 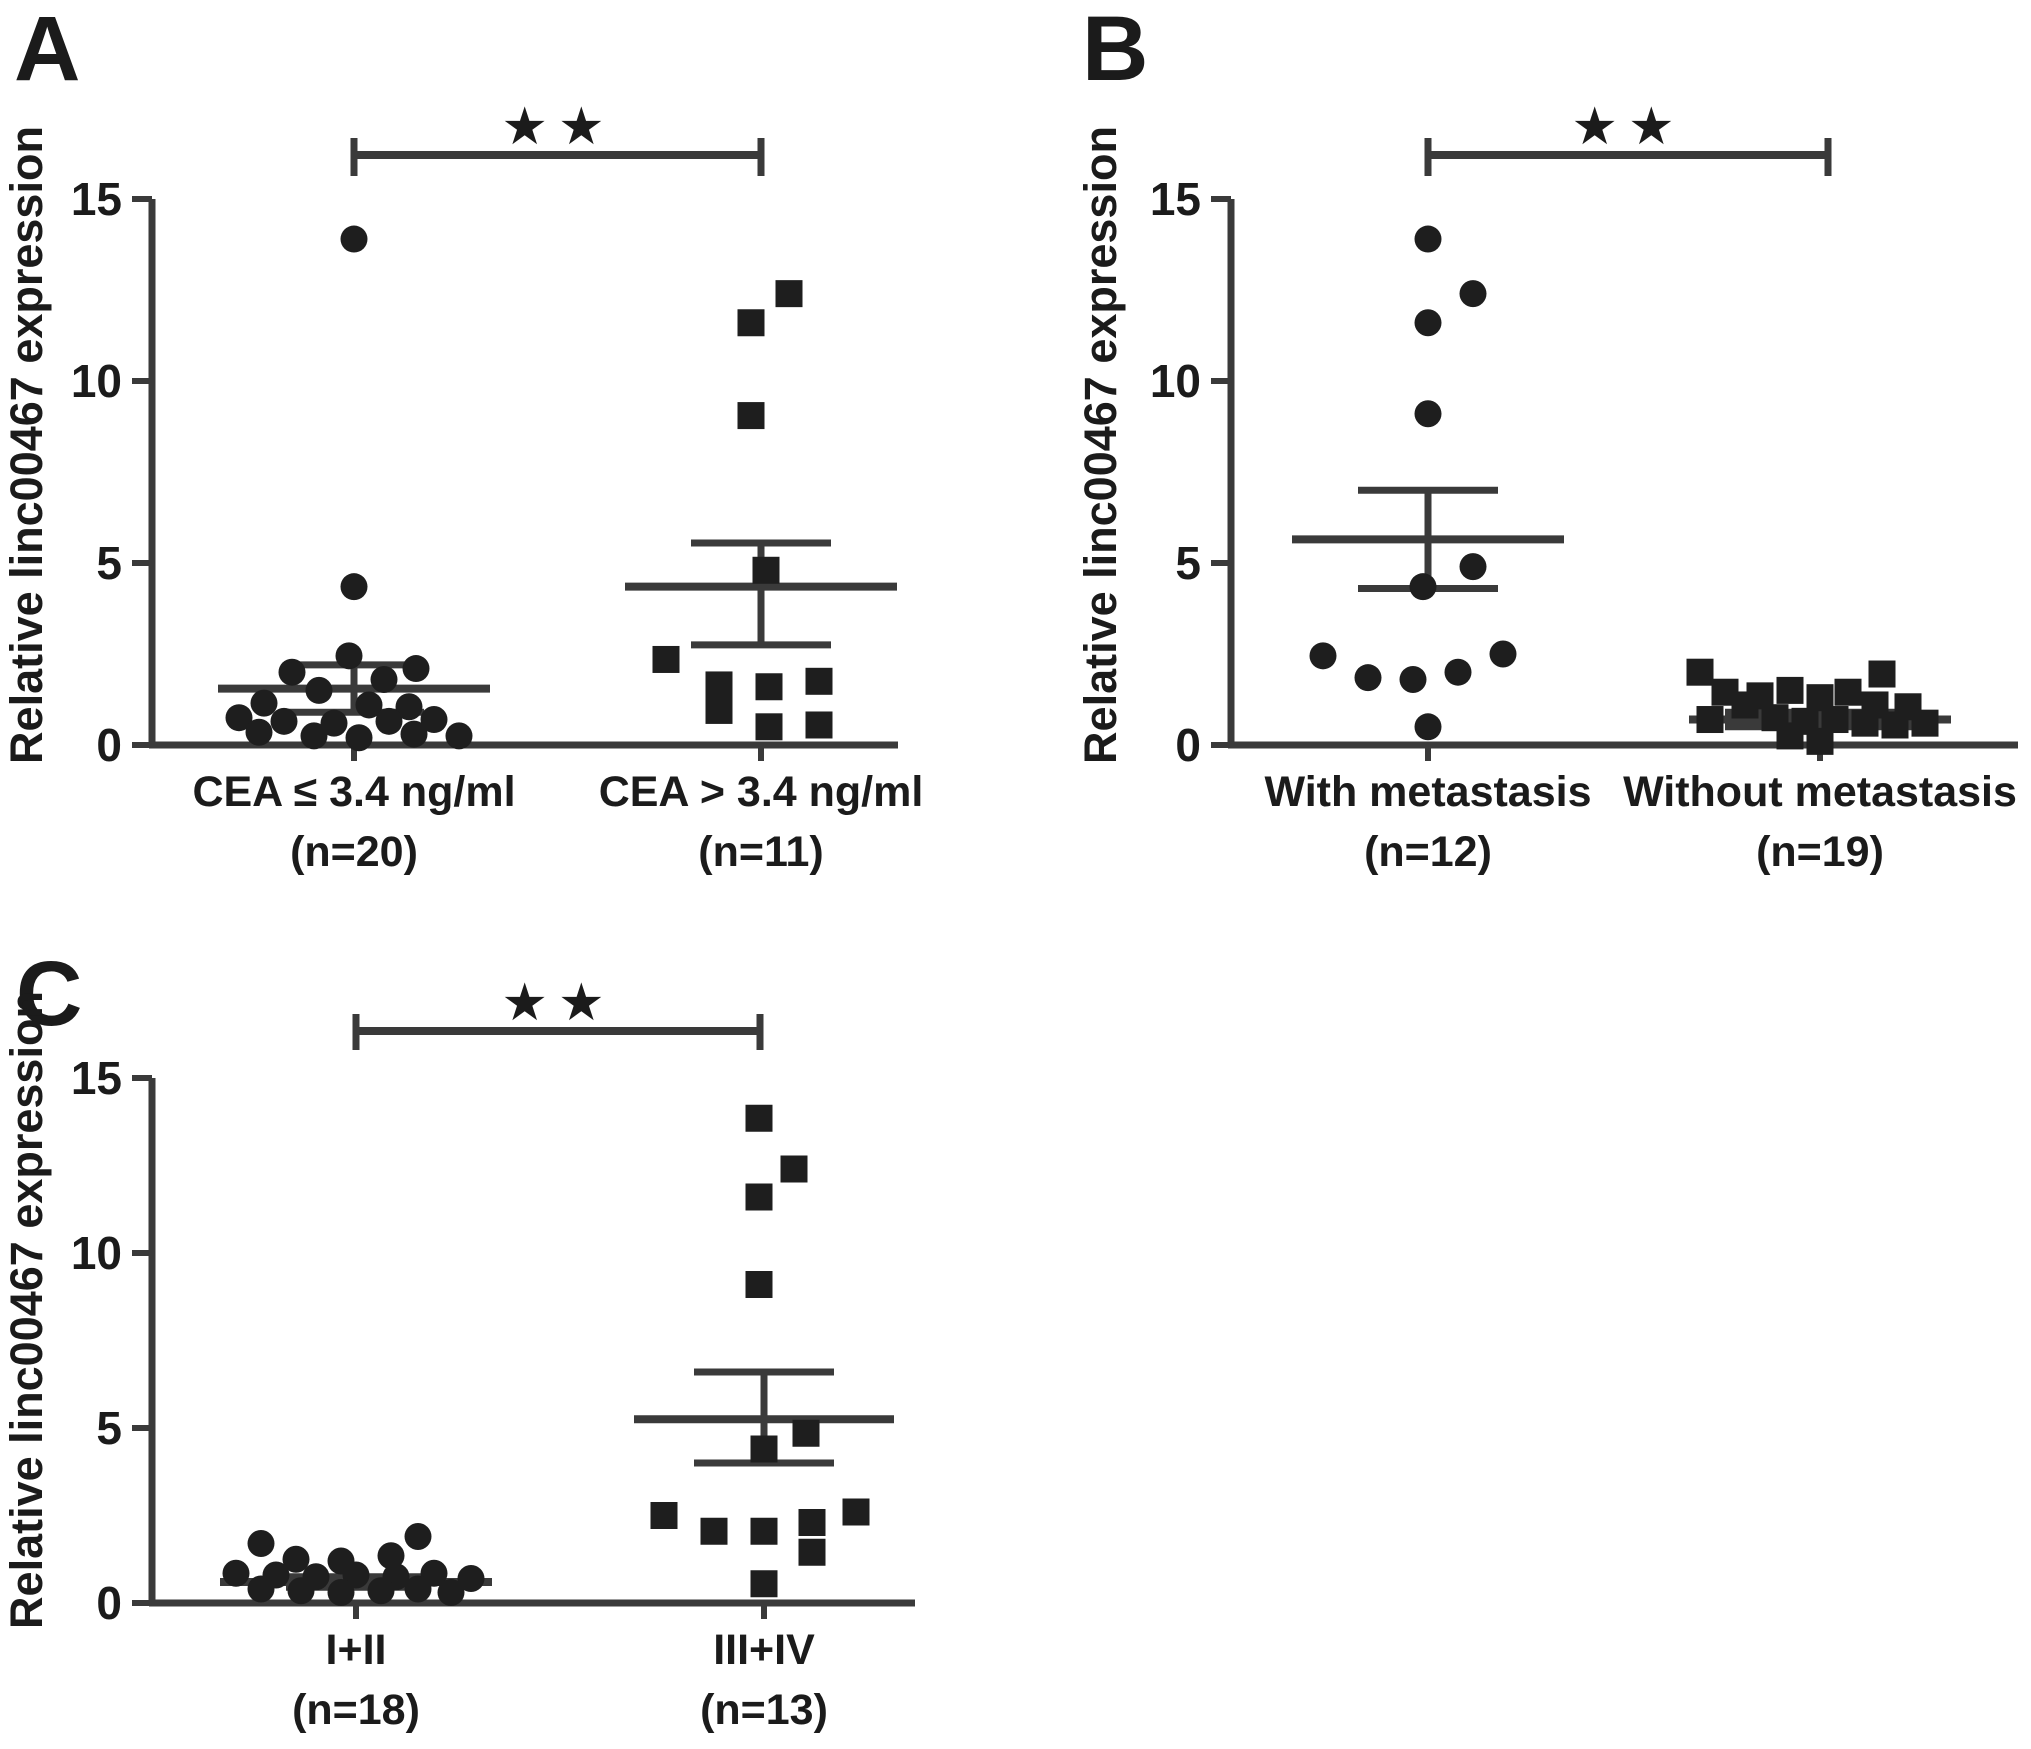 What do you see at coordinates (353, 792) in the screenshot?
I see `group-label: CEA ≤ 3.4 ng/ml` at bounding box center [353, 792].